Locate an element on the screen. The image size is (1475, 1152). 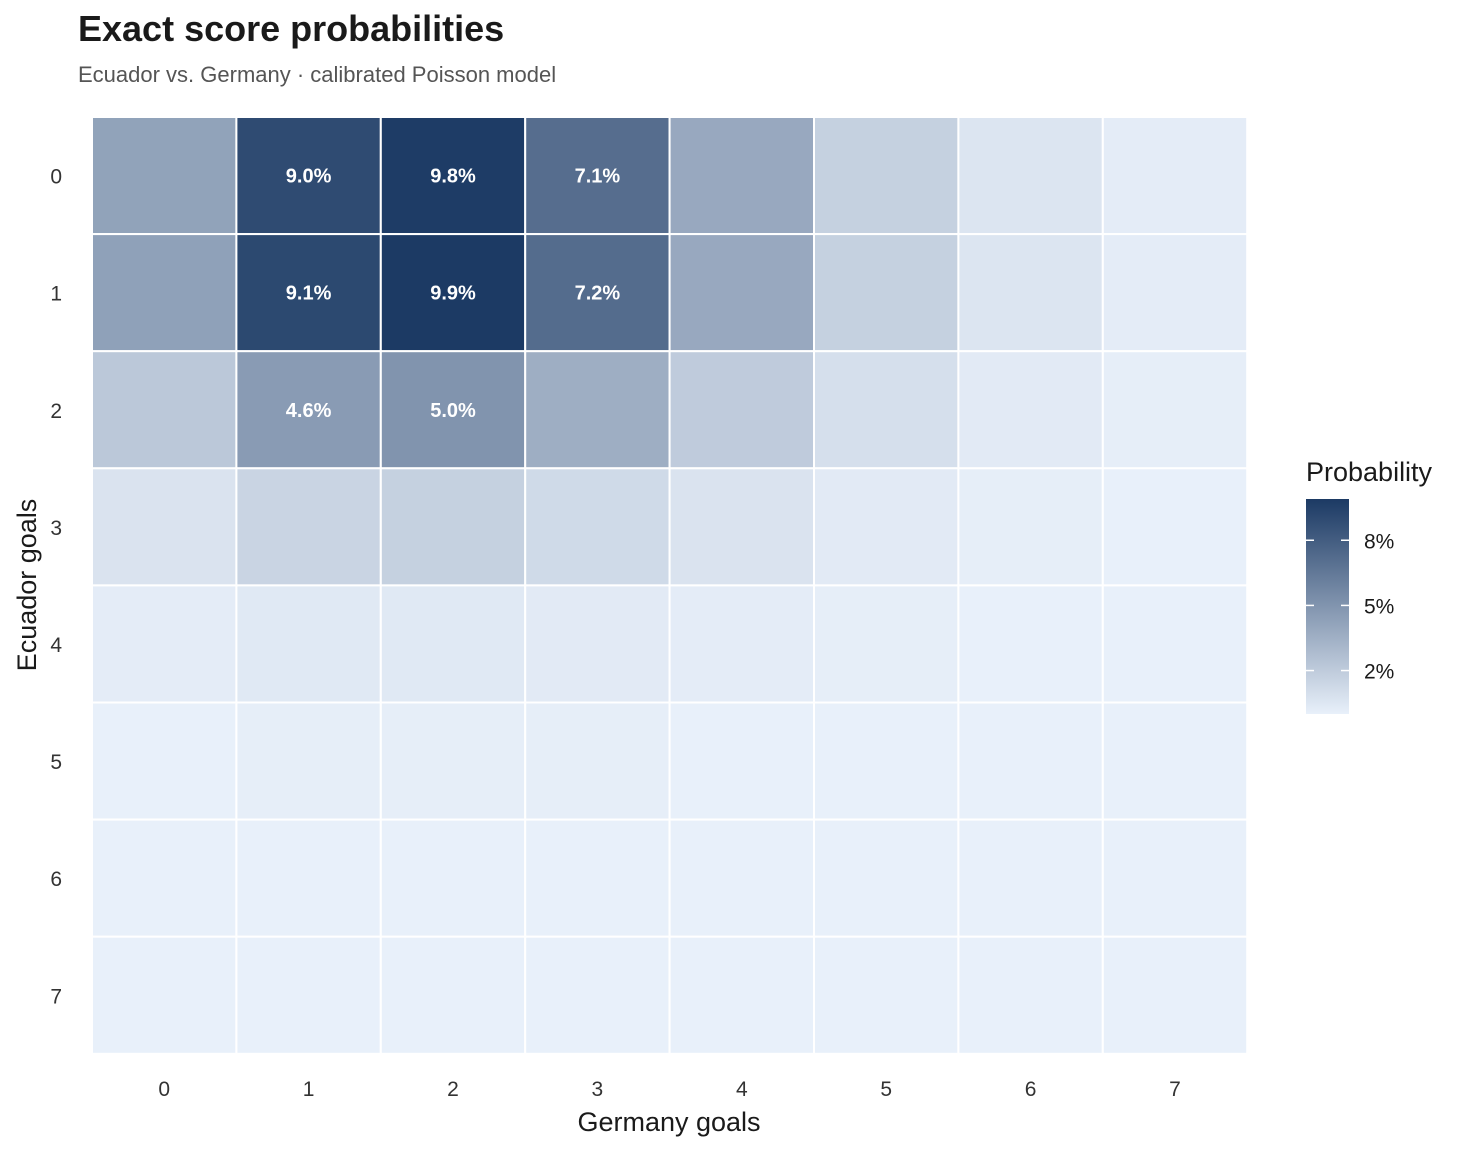
y-tick-label: 0 is located at coordinates (56, 177).